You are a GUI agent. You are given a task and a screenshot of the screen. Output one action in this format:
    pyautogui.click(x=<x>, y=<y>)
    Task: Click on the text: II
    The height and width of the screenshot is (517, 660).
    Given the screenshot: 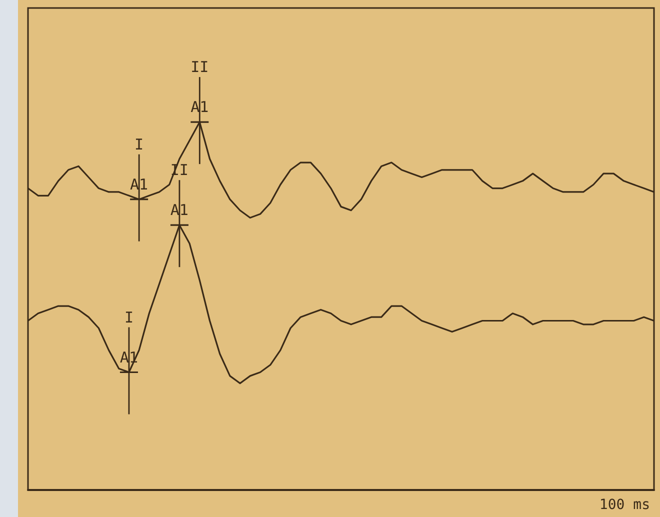 What is the action you would take?
    pyautogui.click(x=199, y=67)
    